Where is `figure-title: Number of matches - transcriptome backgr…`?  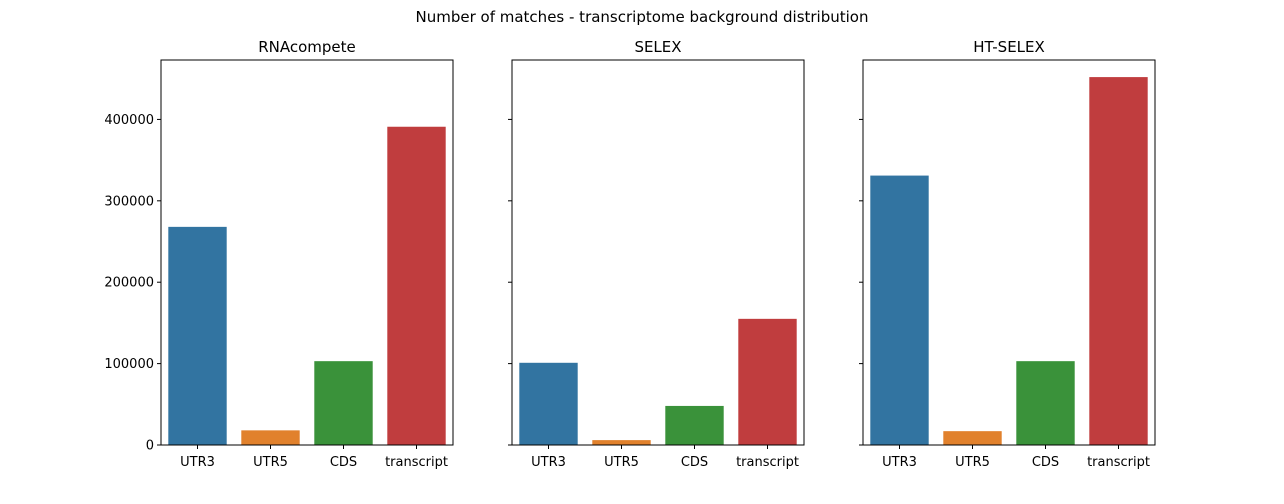 figure-title: Number of matches - transcriptome backgr… is located at coordinates (642, 17).